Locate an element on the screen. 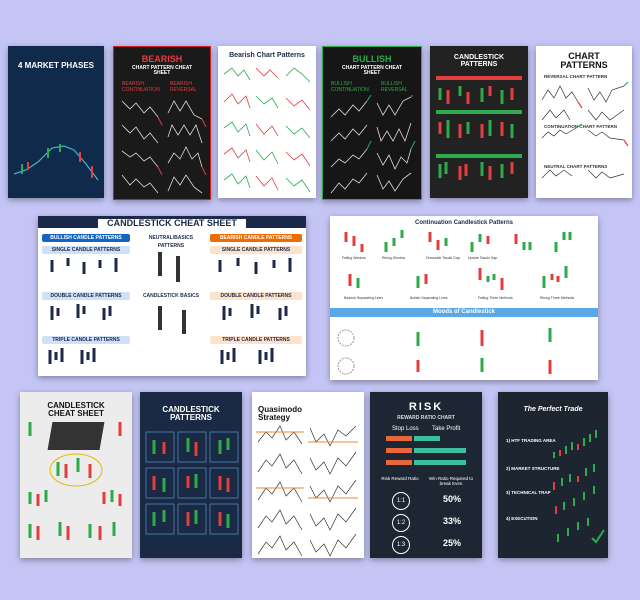 The height and width of the screenshot is (600, 640). column-label: BEARISH CONTINUATION is located at coordinates (141, 87).